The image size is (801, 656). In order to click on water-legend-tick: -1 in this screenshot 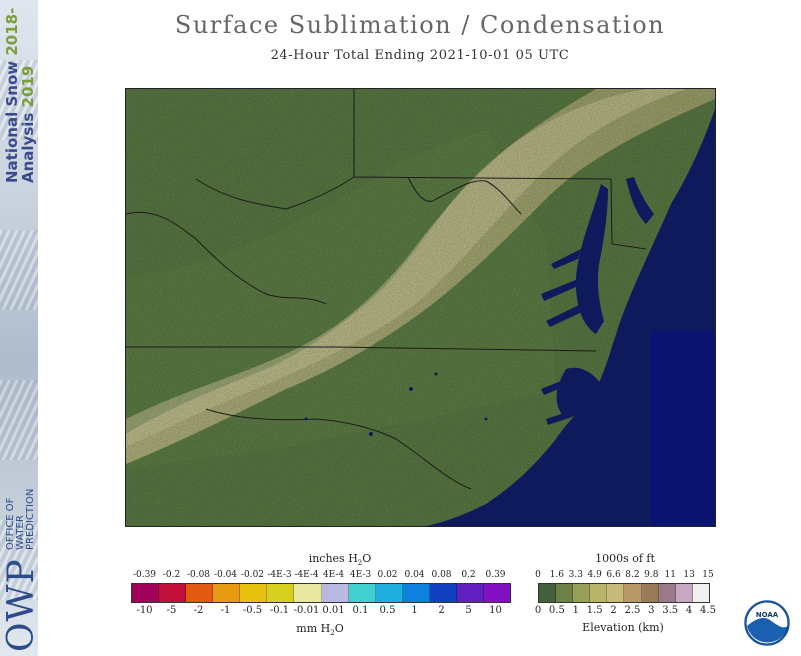, I will do `click(225, 610)`.